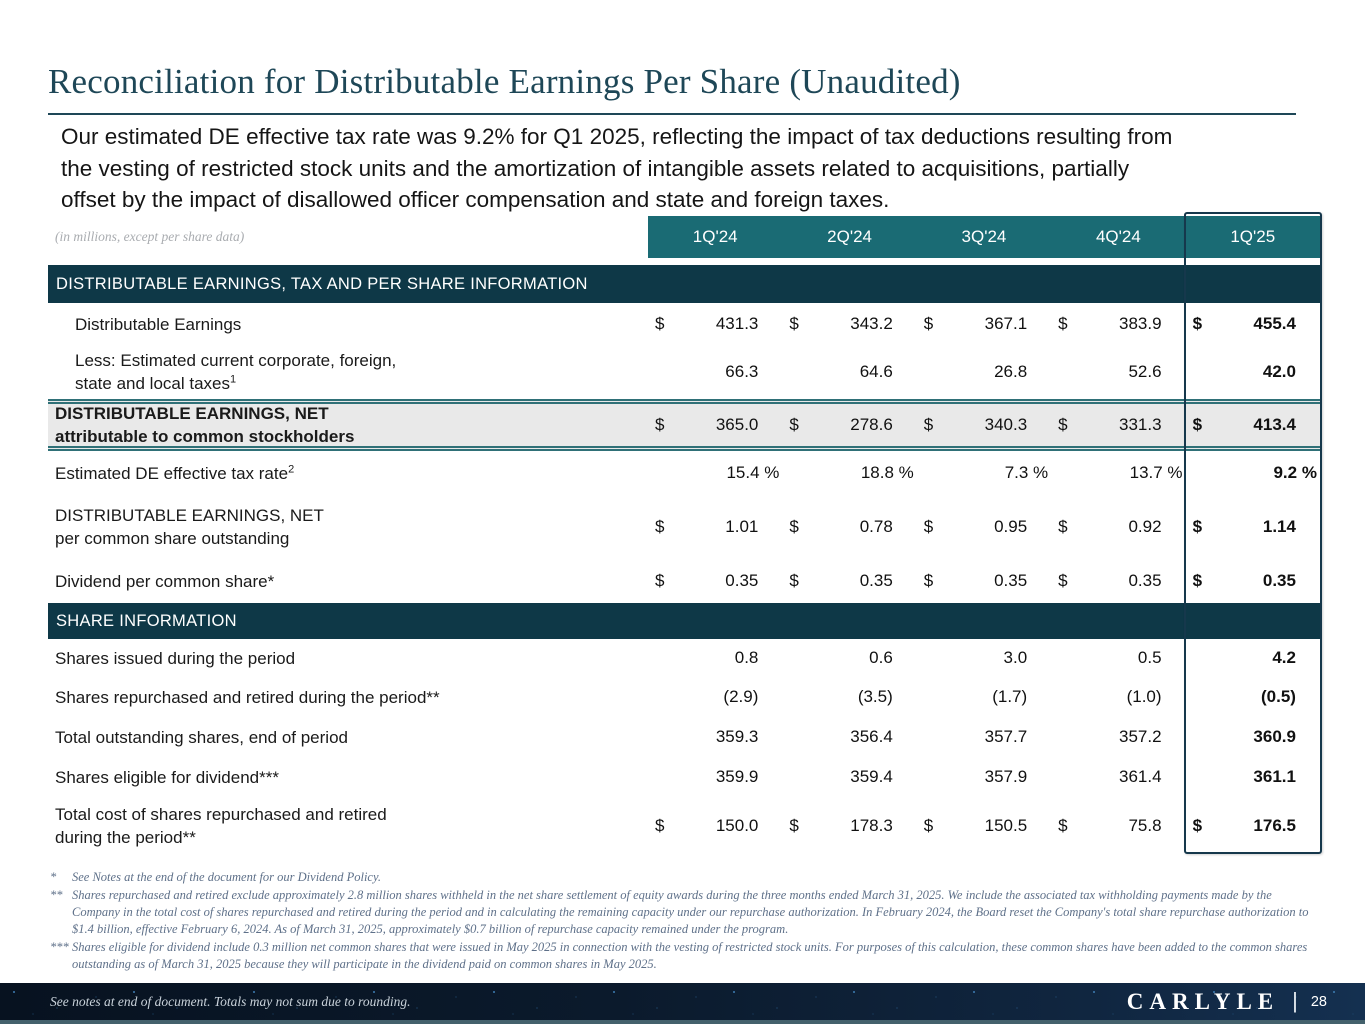 The height and width of the screenshot is (1024, 1365). I want to click on row-label: Distributable Earnings, so click(158, 324).